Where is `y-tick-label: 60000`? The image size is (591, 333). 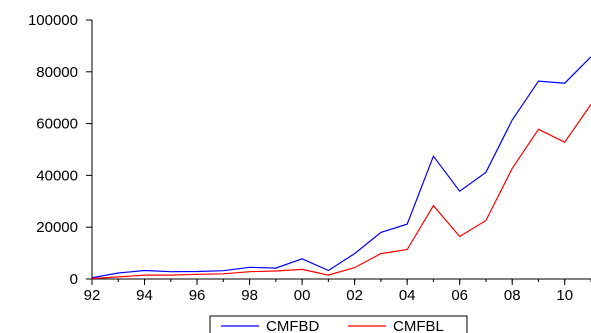 y-tick-label: 60000 is located at coordinates (57, 124).